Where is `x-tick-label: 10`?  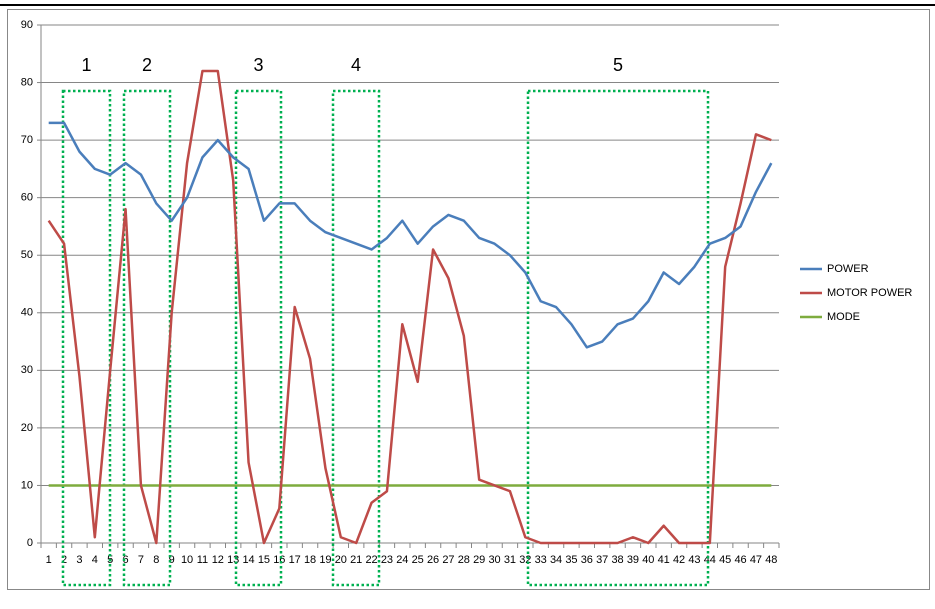
x-tick-label: 10 is located at coordinates (187, 560).